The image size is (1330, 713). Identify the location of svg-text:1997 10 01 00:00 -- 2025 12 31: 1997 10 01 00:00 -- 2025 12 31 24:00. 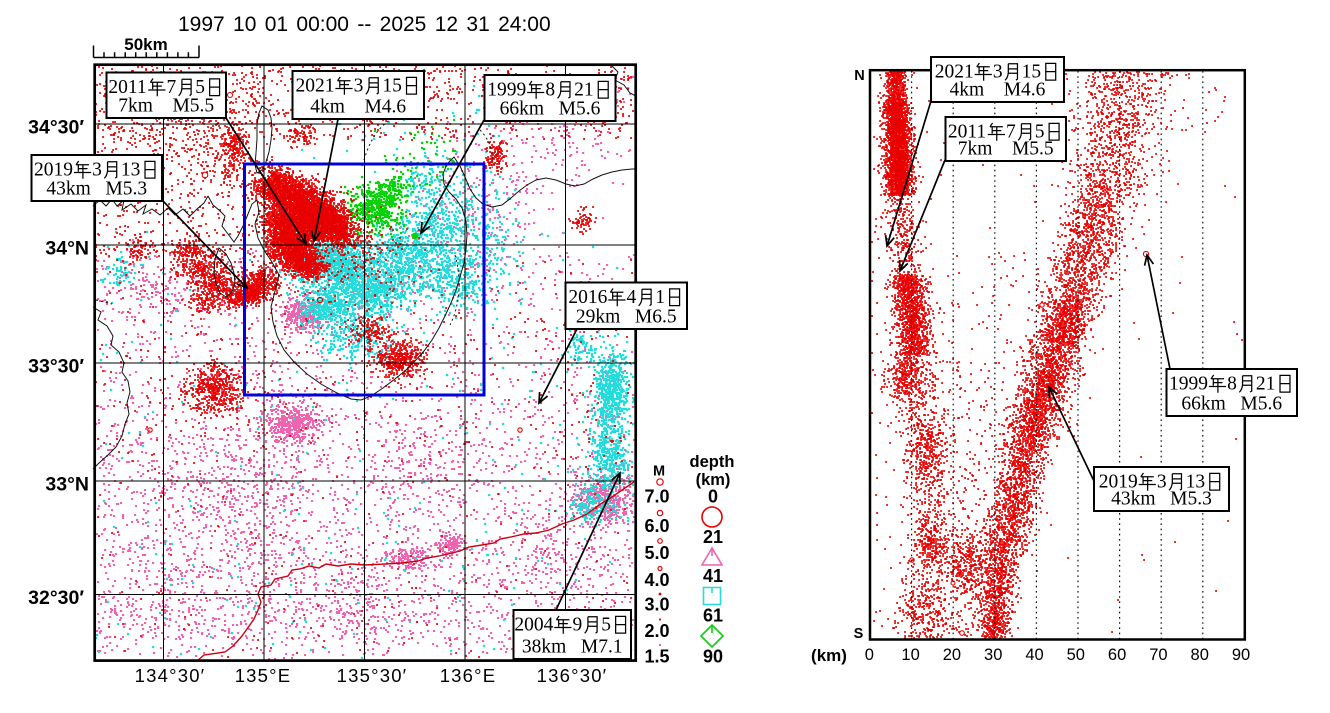
(364, 24).